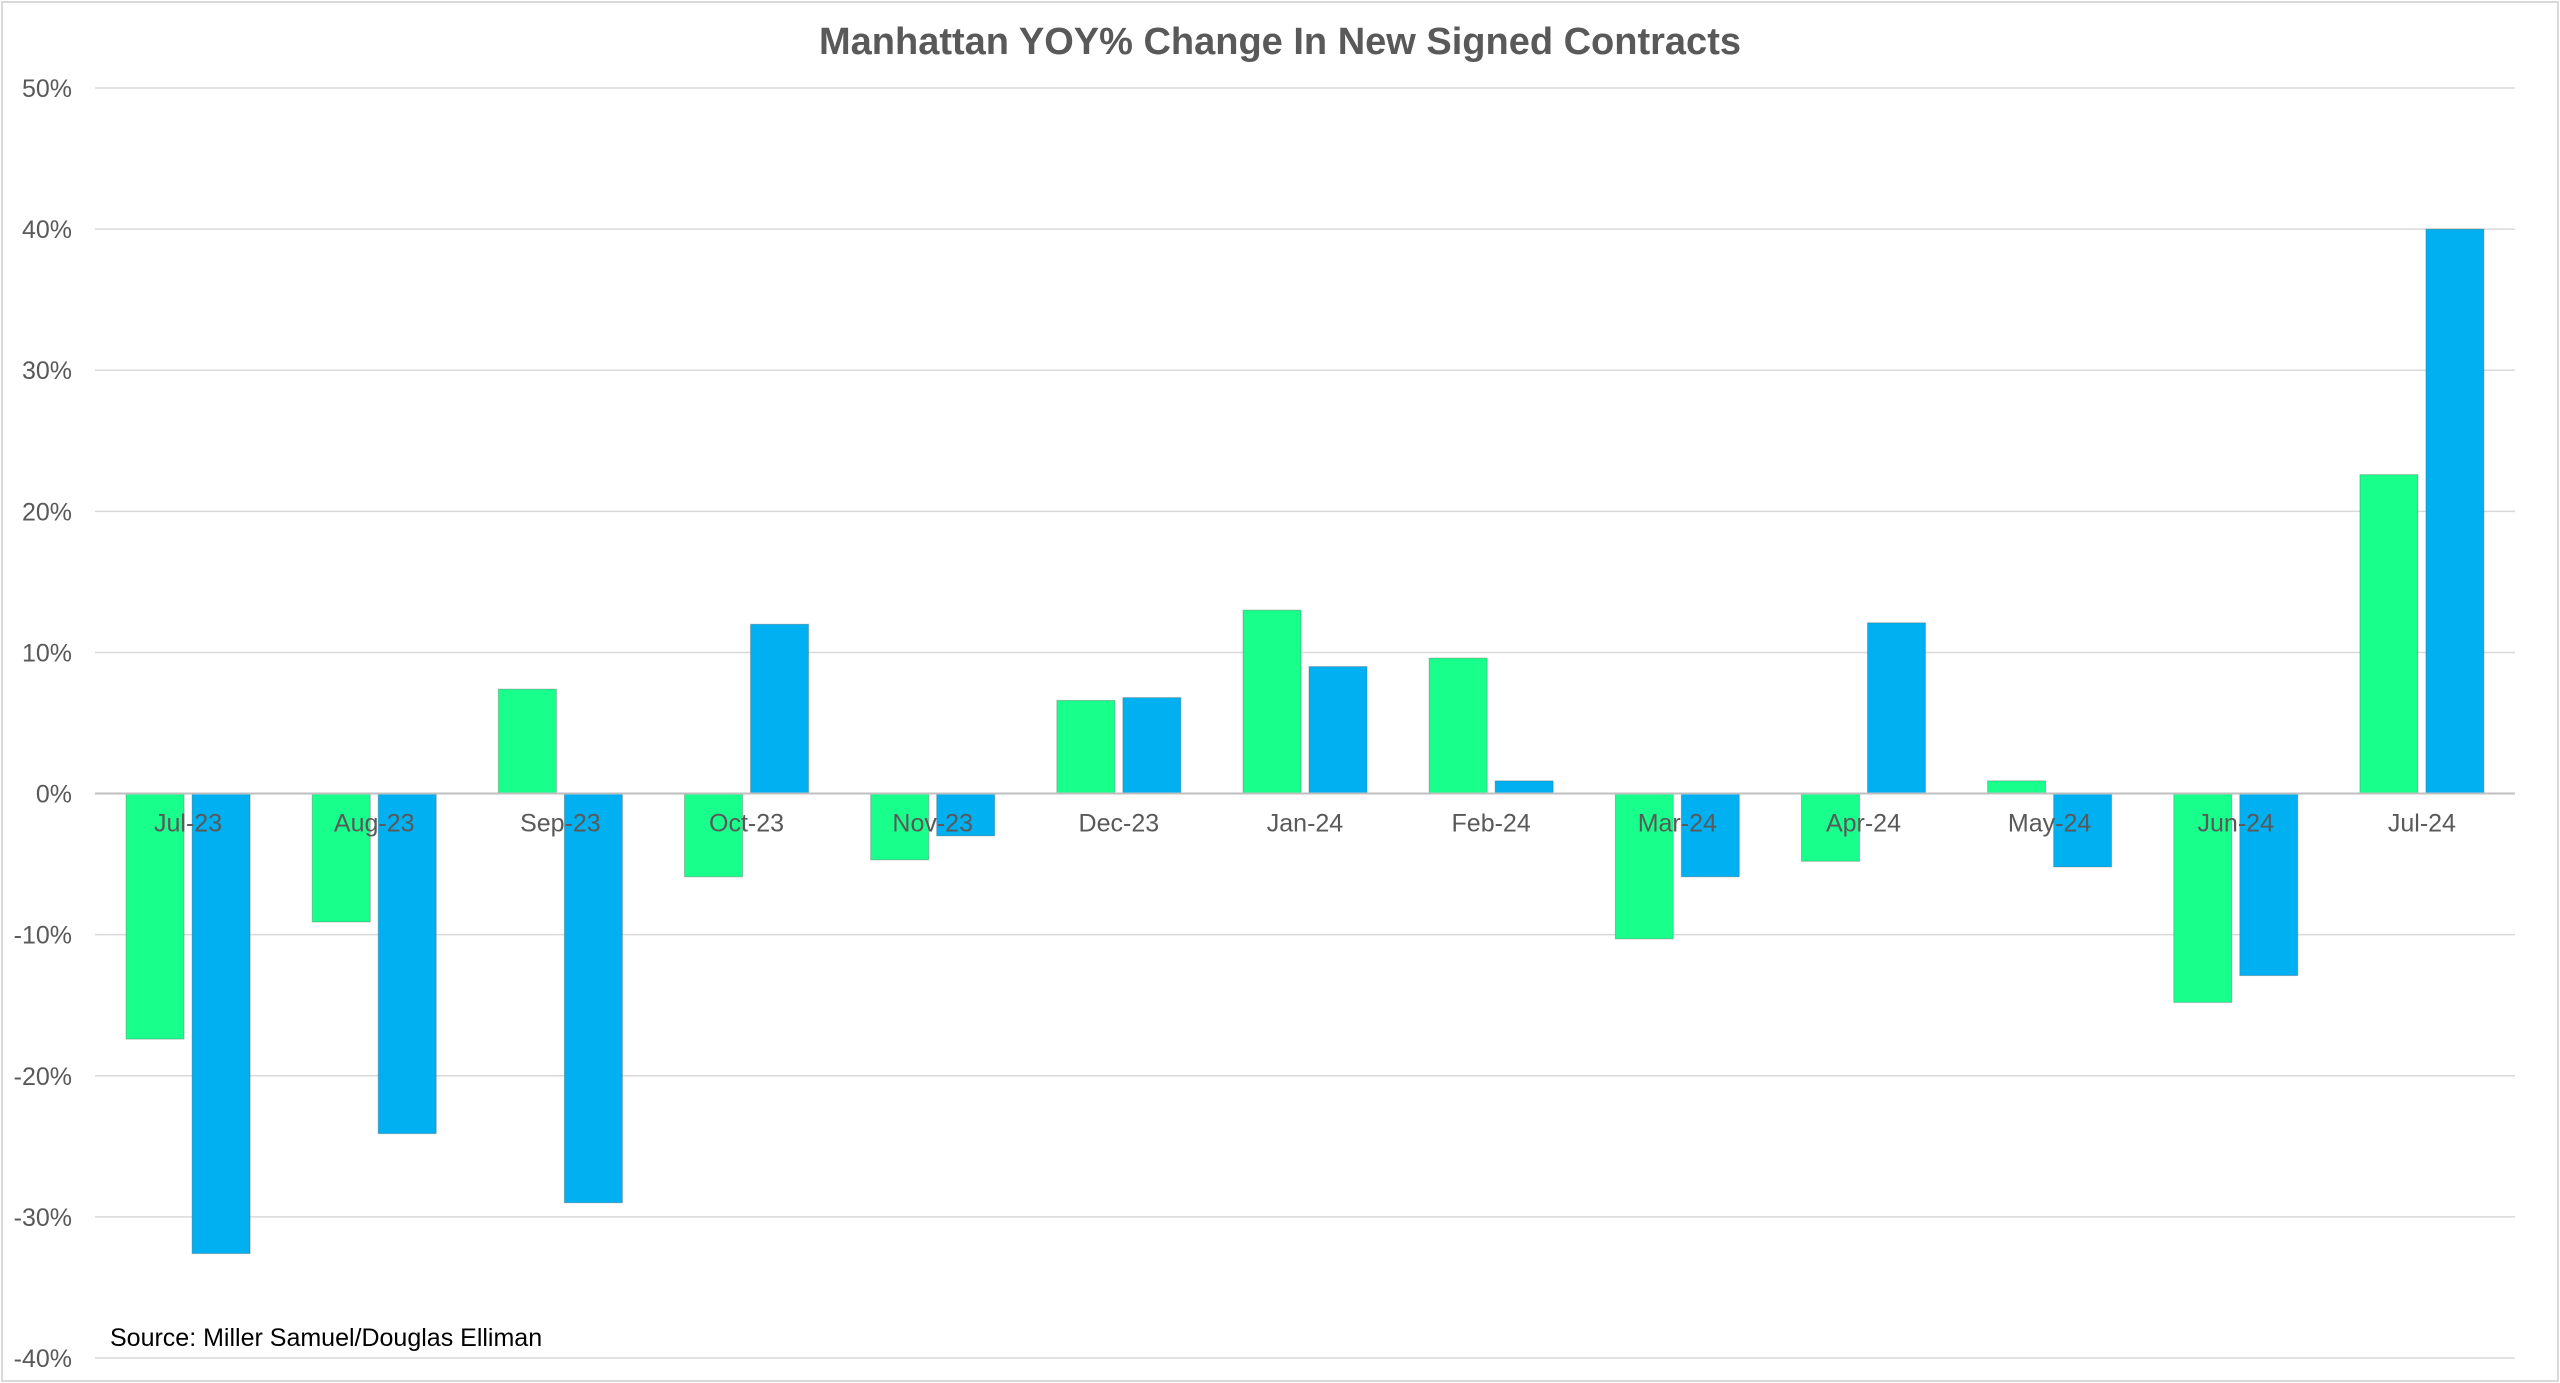 This screenshot has width=2560, height=1383. I want to click on y-axis-ticks: 50% 40% 30% 20% 10% 0% -10% -20% -30% -40%, so click(43, 724).